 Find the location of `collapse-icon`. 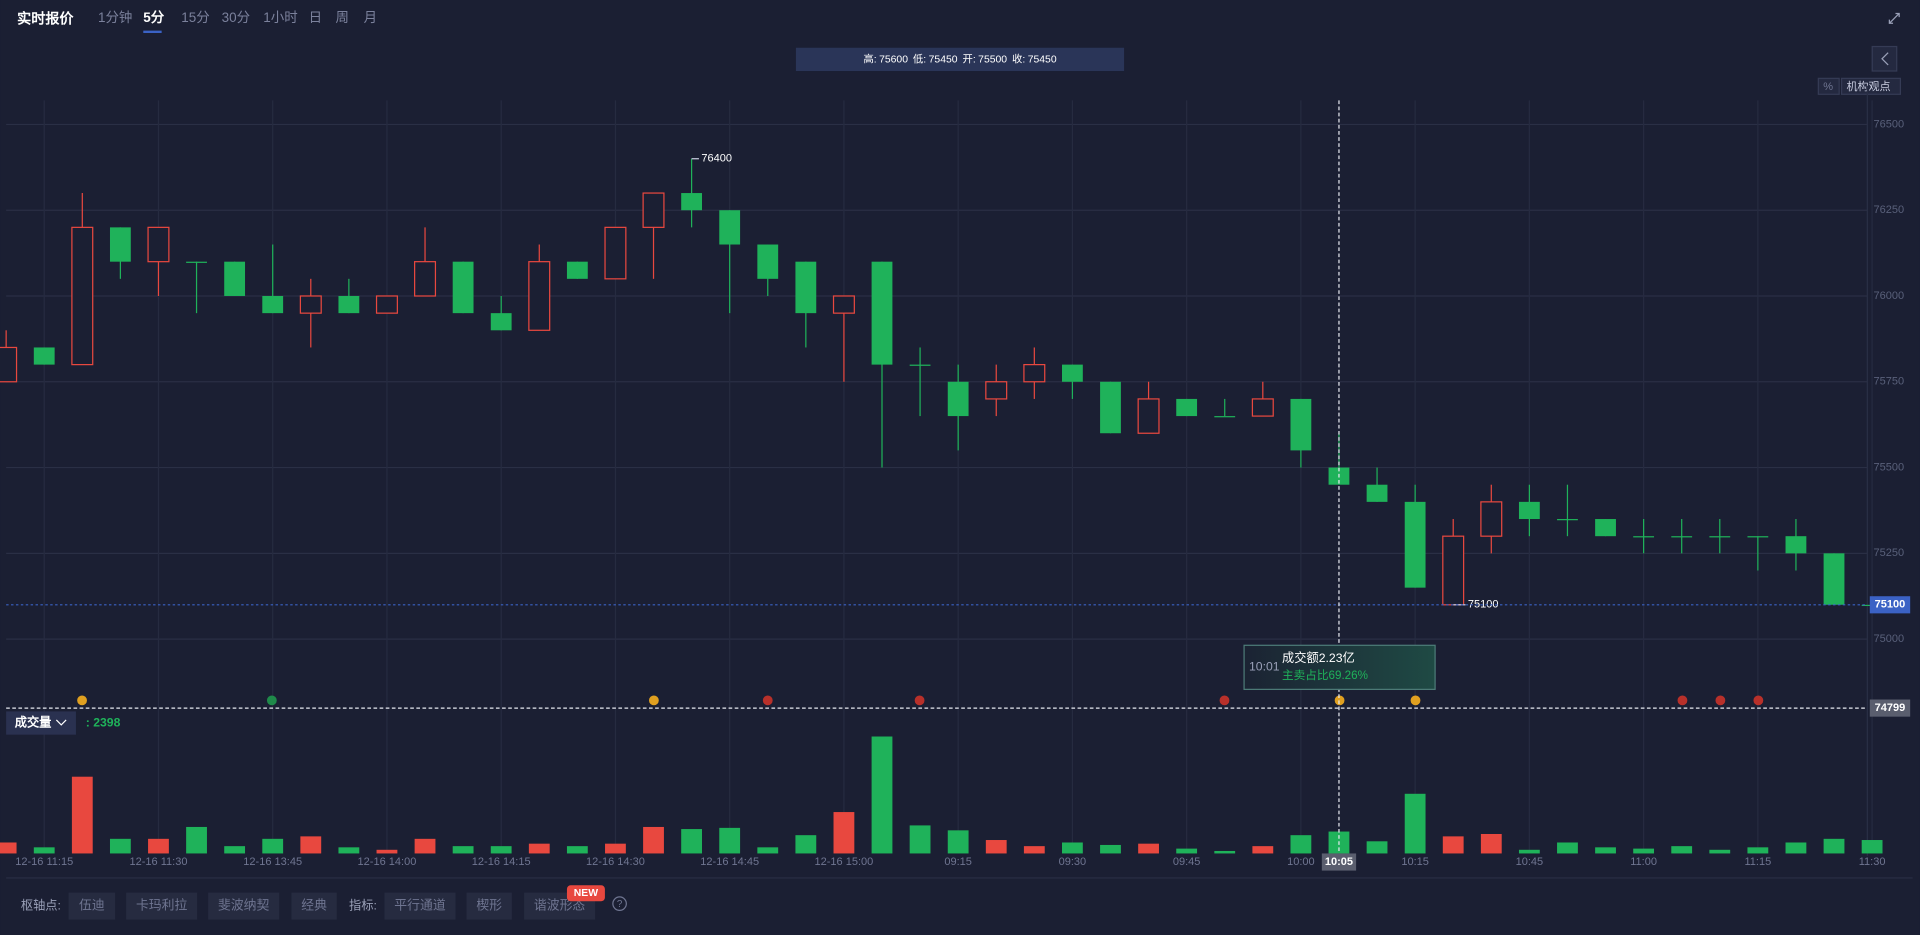

collapse-icon is located at coordinates (1894, 18).